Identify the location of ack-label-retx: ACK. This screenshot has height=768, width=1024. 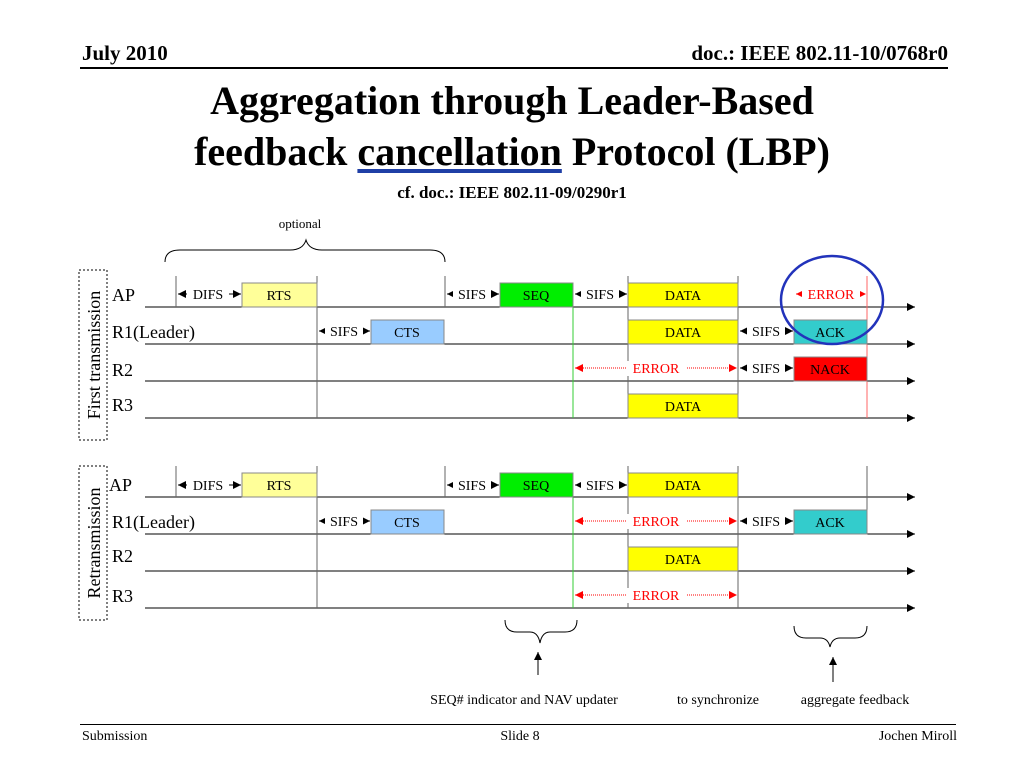
(830, 523).